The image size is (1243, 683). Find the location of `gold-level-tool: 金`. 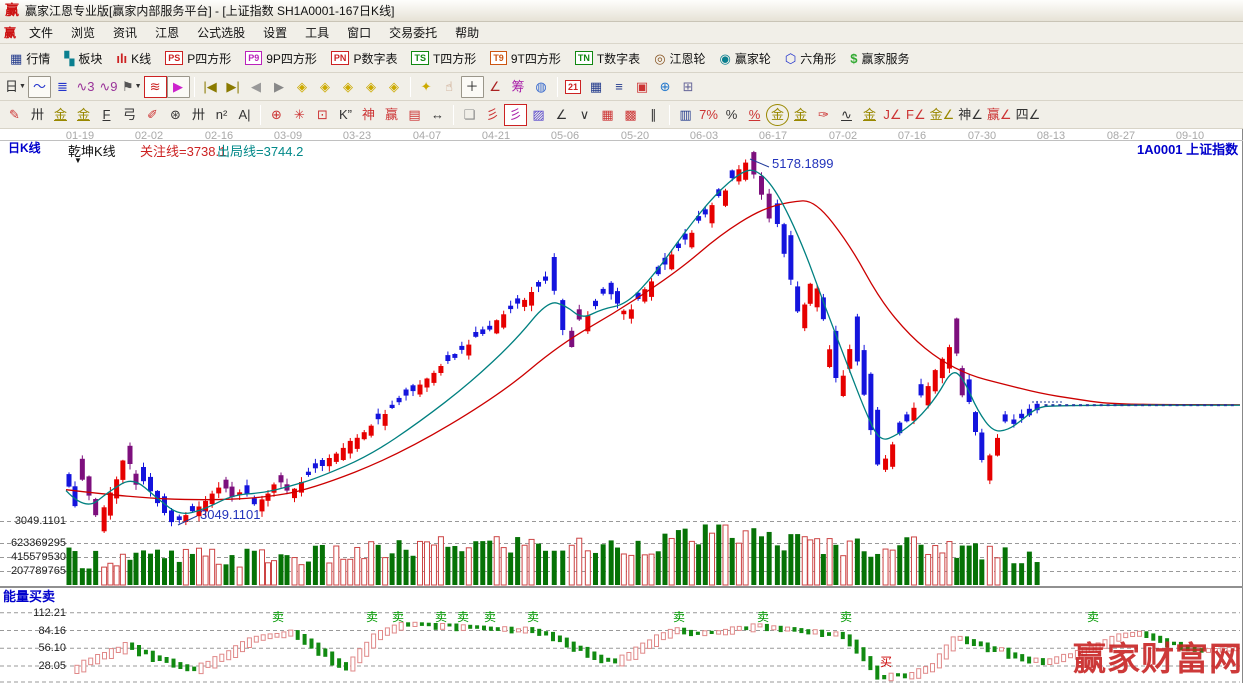

gold-level-tool: 金 is located at coordinates (800, 114).